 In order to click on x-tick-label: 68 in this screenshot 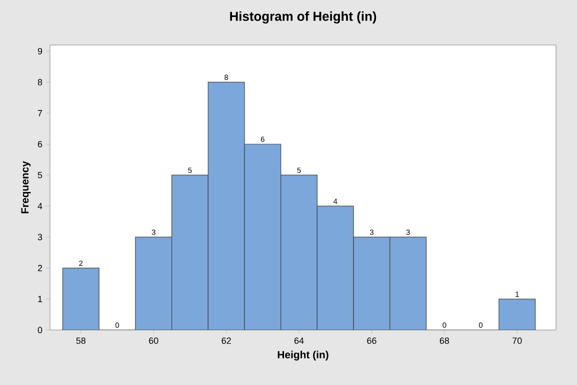, I will do `click(445, 341)`.